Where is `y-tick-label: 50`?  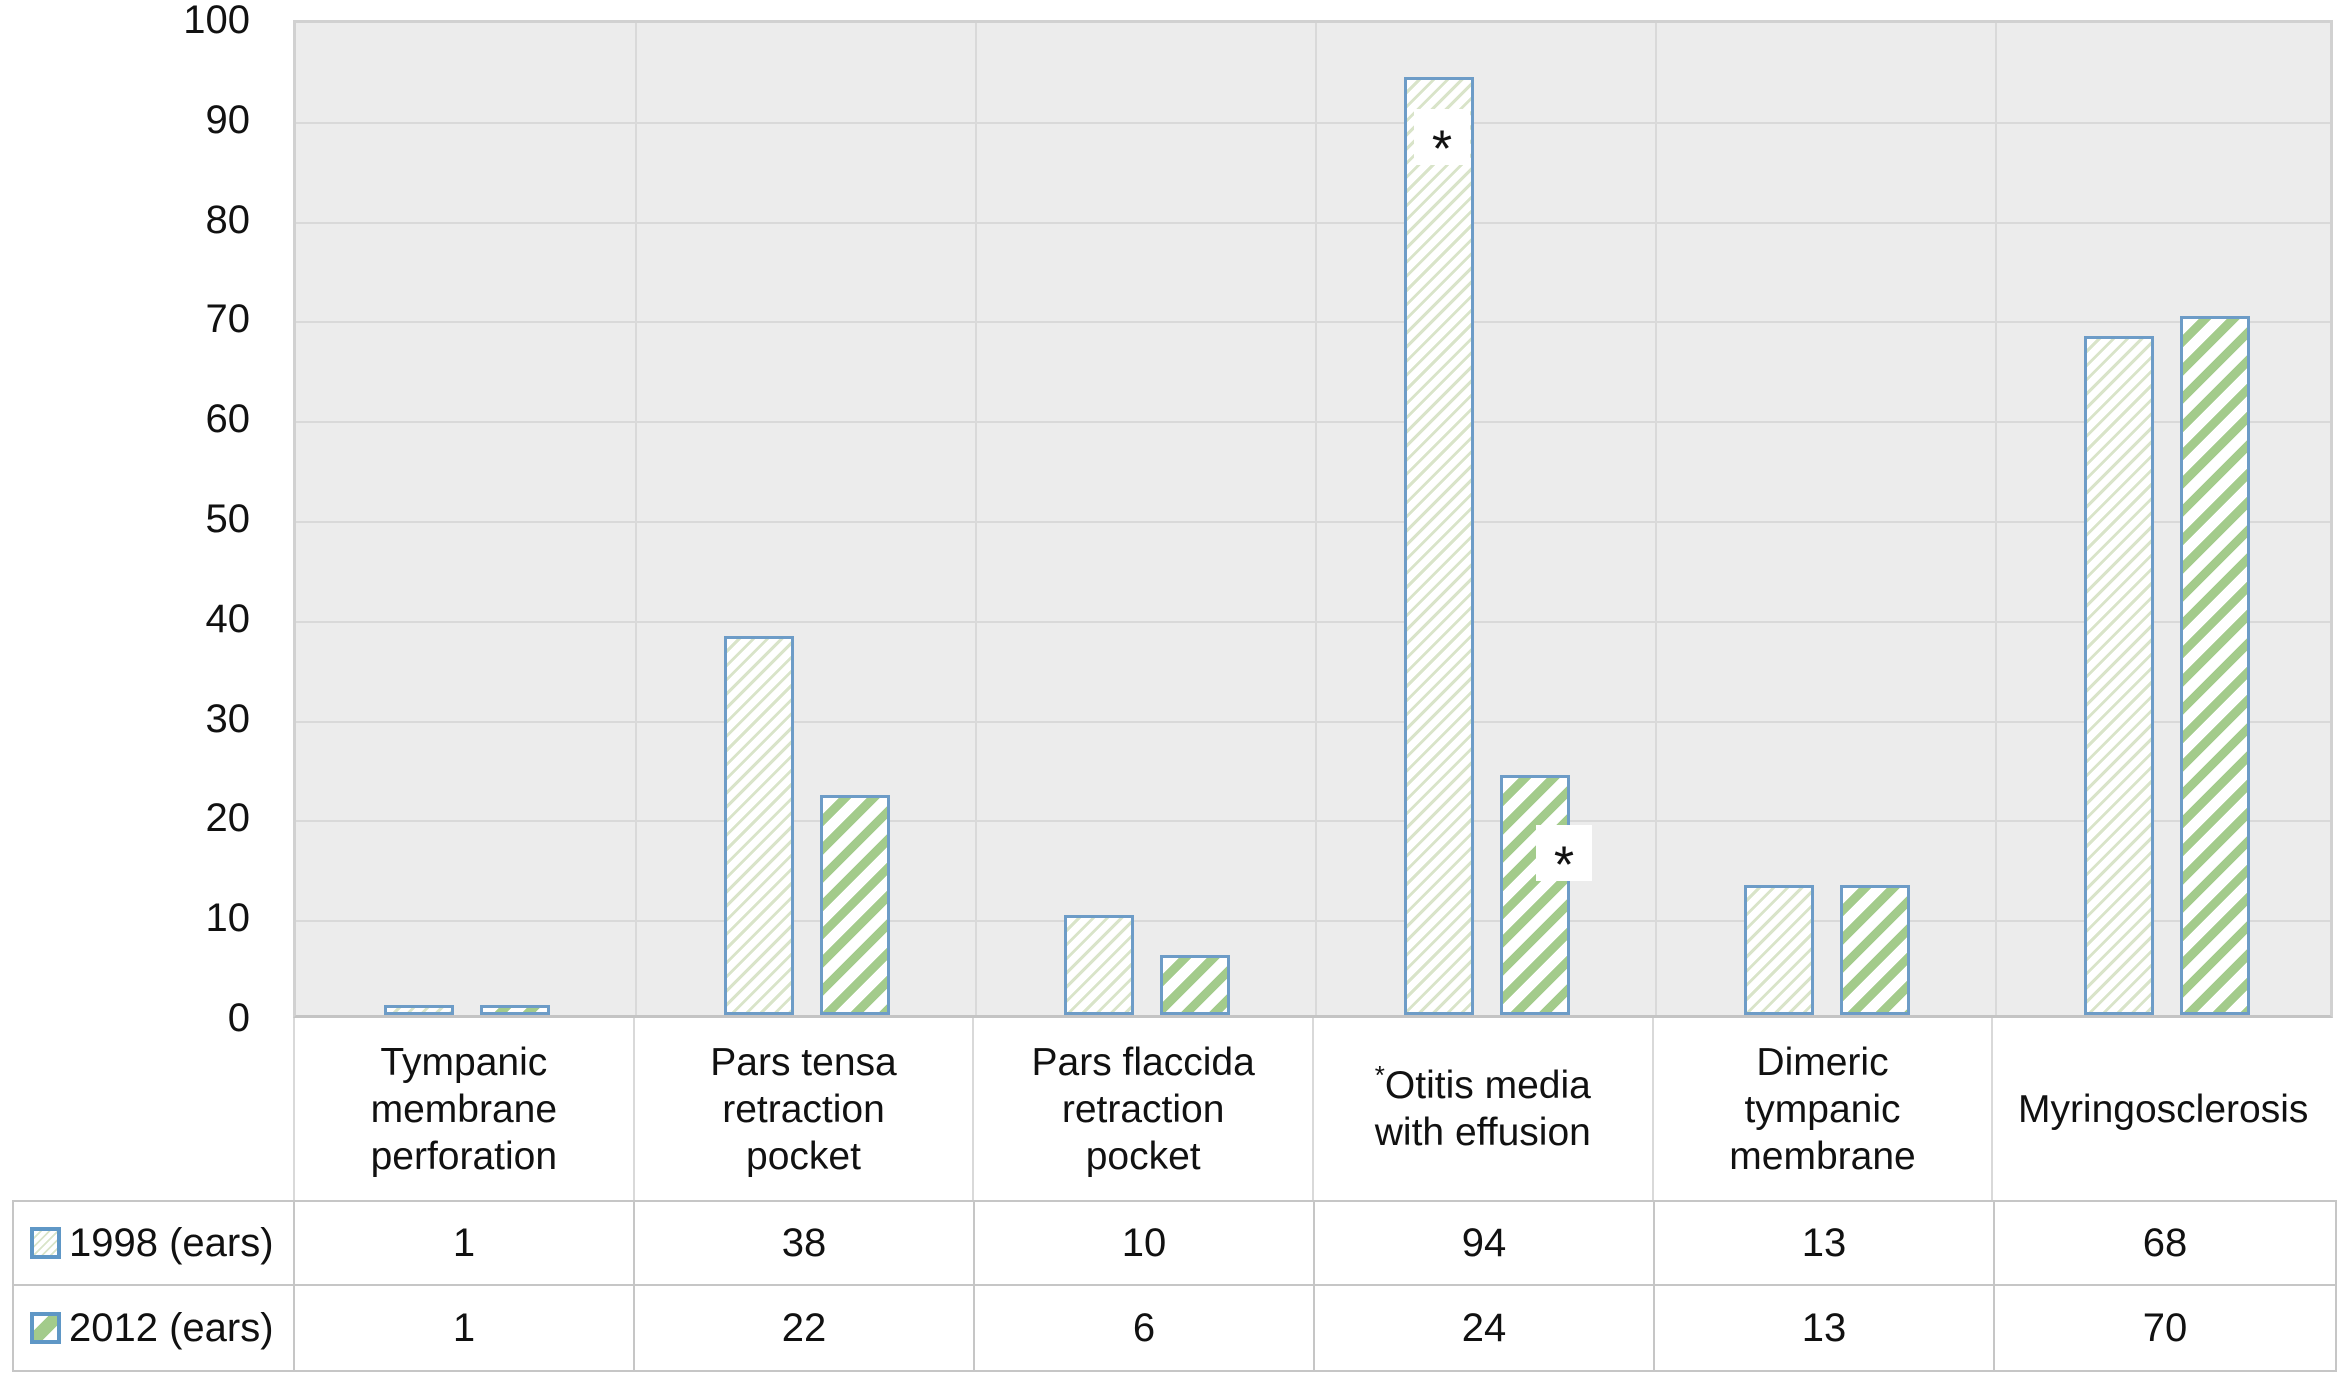 y-tick-label: 50 is located at coordinates (228, 519).